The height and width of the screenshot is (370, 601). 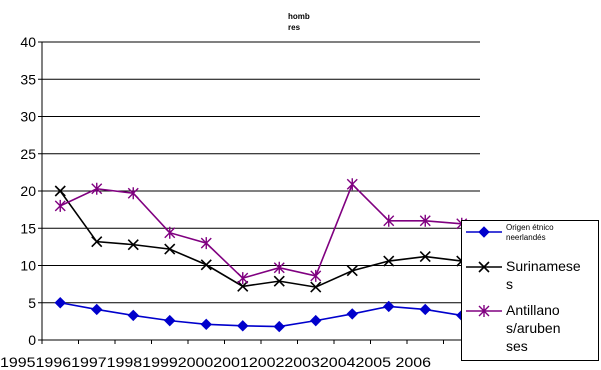 I want to click on y-axis-ticks: 0 5 10 15 20 25 30 35 40, so click(x=31, y=191).